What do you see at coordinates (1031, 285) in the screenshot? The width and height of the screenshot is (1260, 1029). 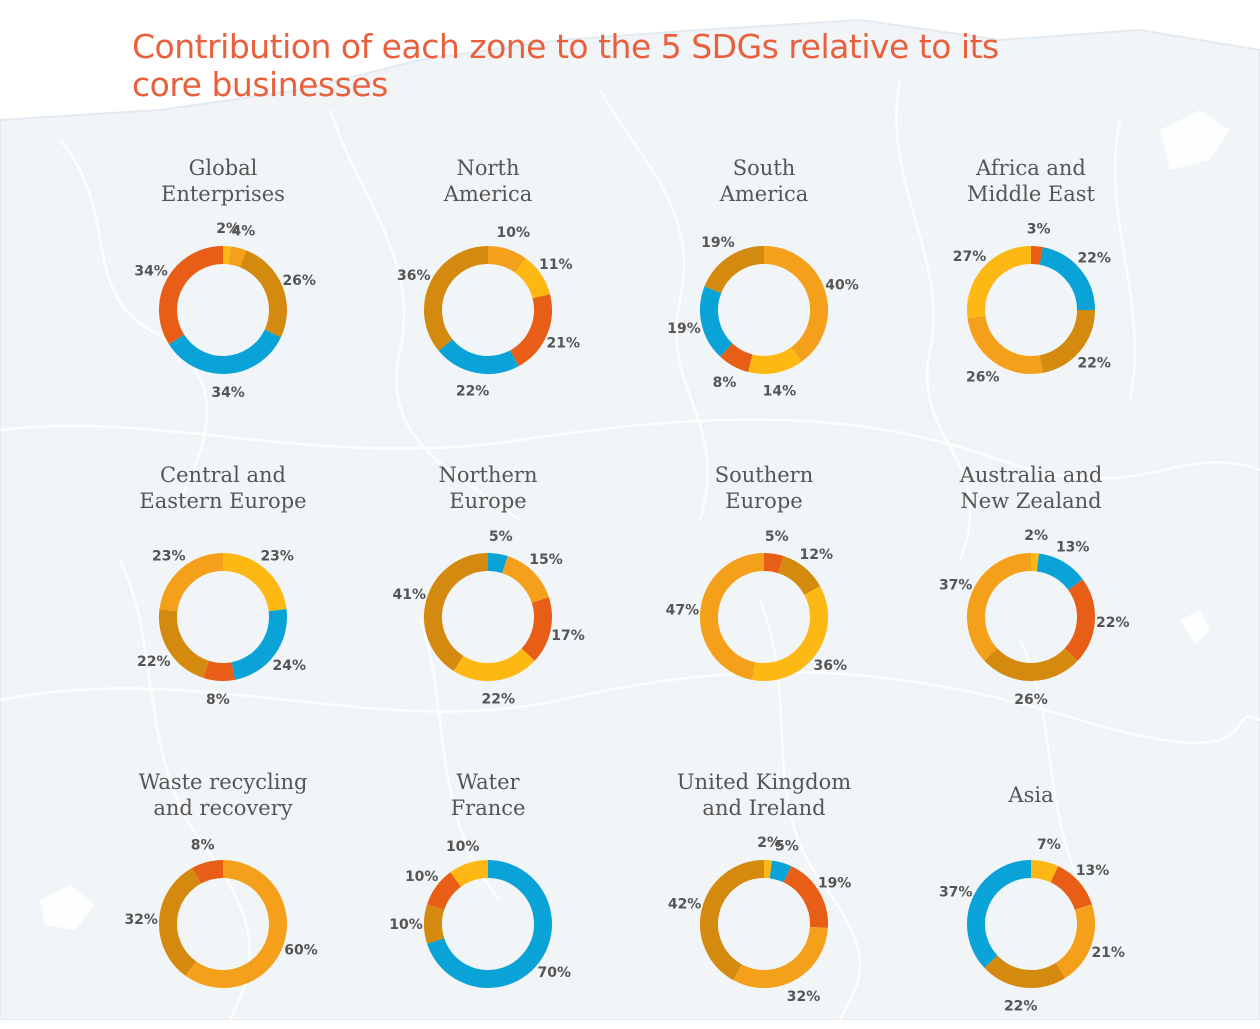 I see `donut-svg: 3% 22% 22% 26% 27%` at bounding box center [1031, 285].